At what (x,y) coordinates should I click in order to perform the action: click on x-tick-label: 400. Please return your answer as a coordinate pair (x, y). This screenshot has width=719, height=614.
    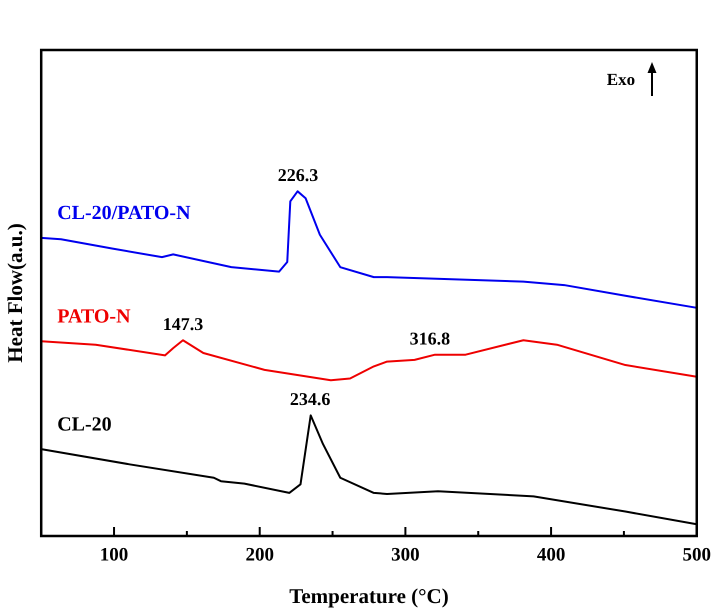
    Looking at the image, I should click on (551, 555).